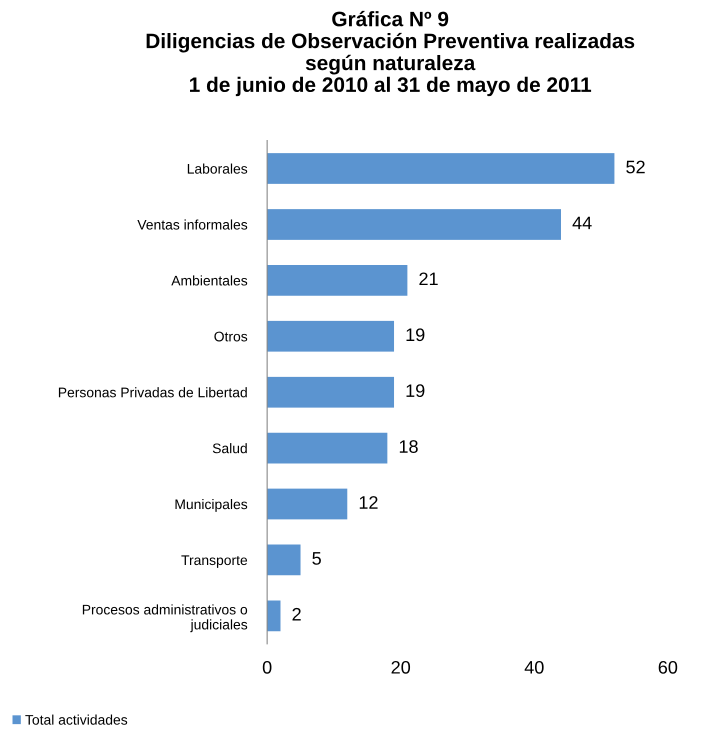 The image size is (703, 740). Describe the element at coordinates (218, 169) in the screenshot. I see `y-tick-label: Laborales` at that location.